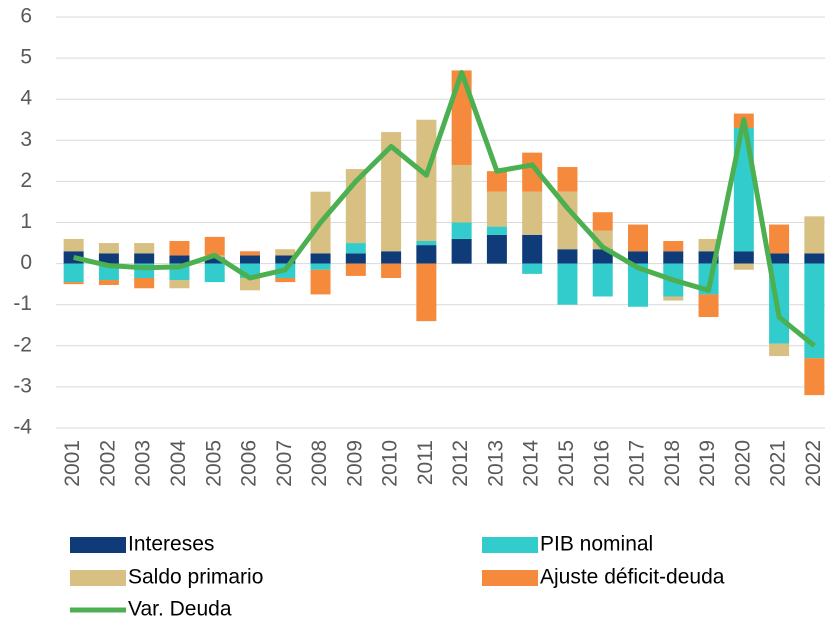  What do you see at coordinates (180, 609) in the screenshot?
I see `legend-label: Var. Deuda` at bounding box center [180, 609].